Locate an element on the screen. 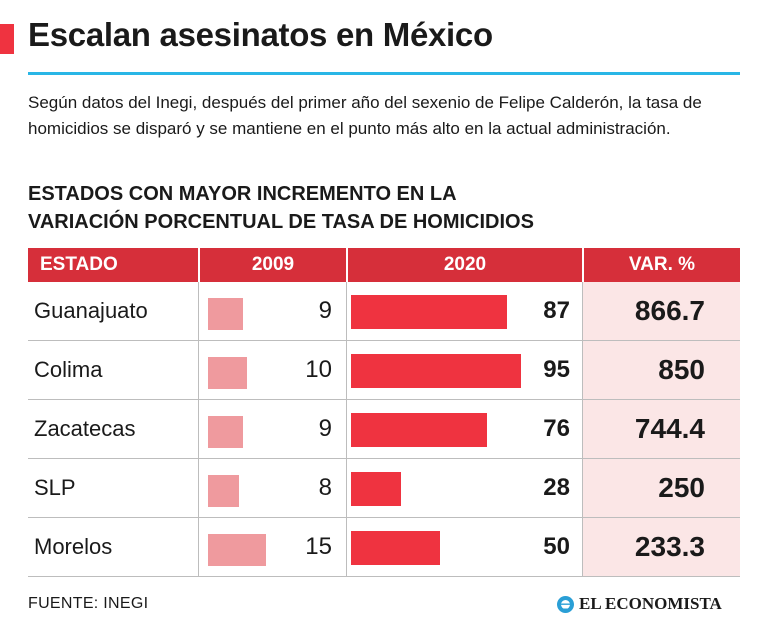 The image size is (768, 638). page-title: Escalan asesinatos en México is located at coordinates (260, 34).